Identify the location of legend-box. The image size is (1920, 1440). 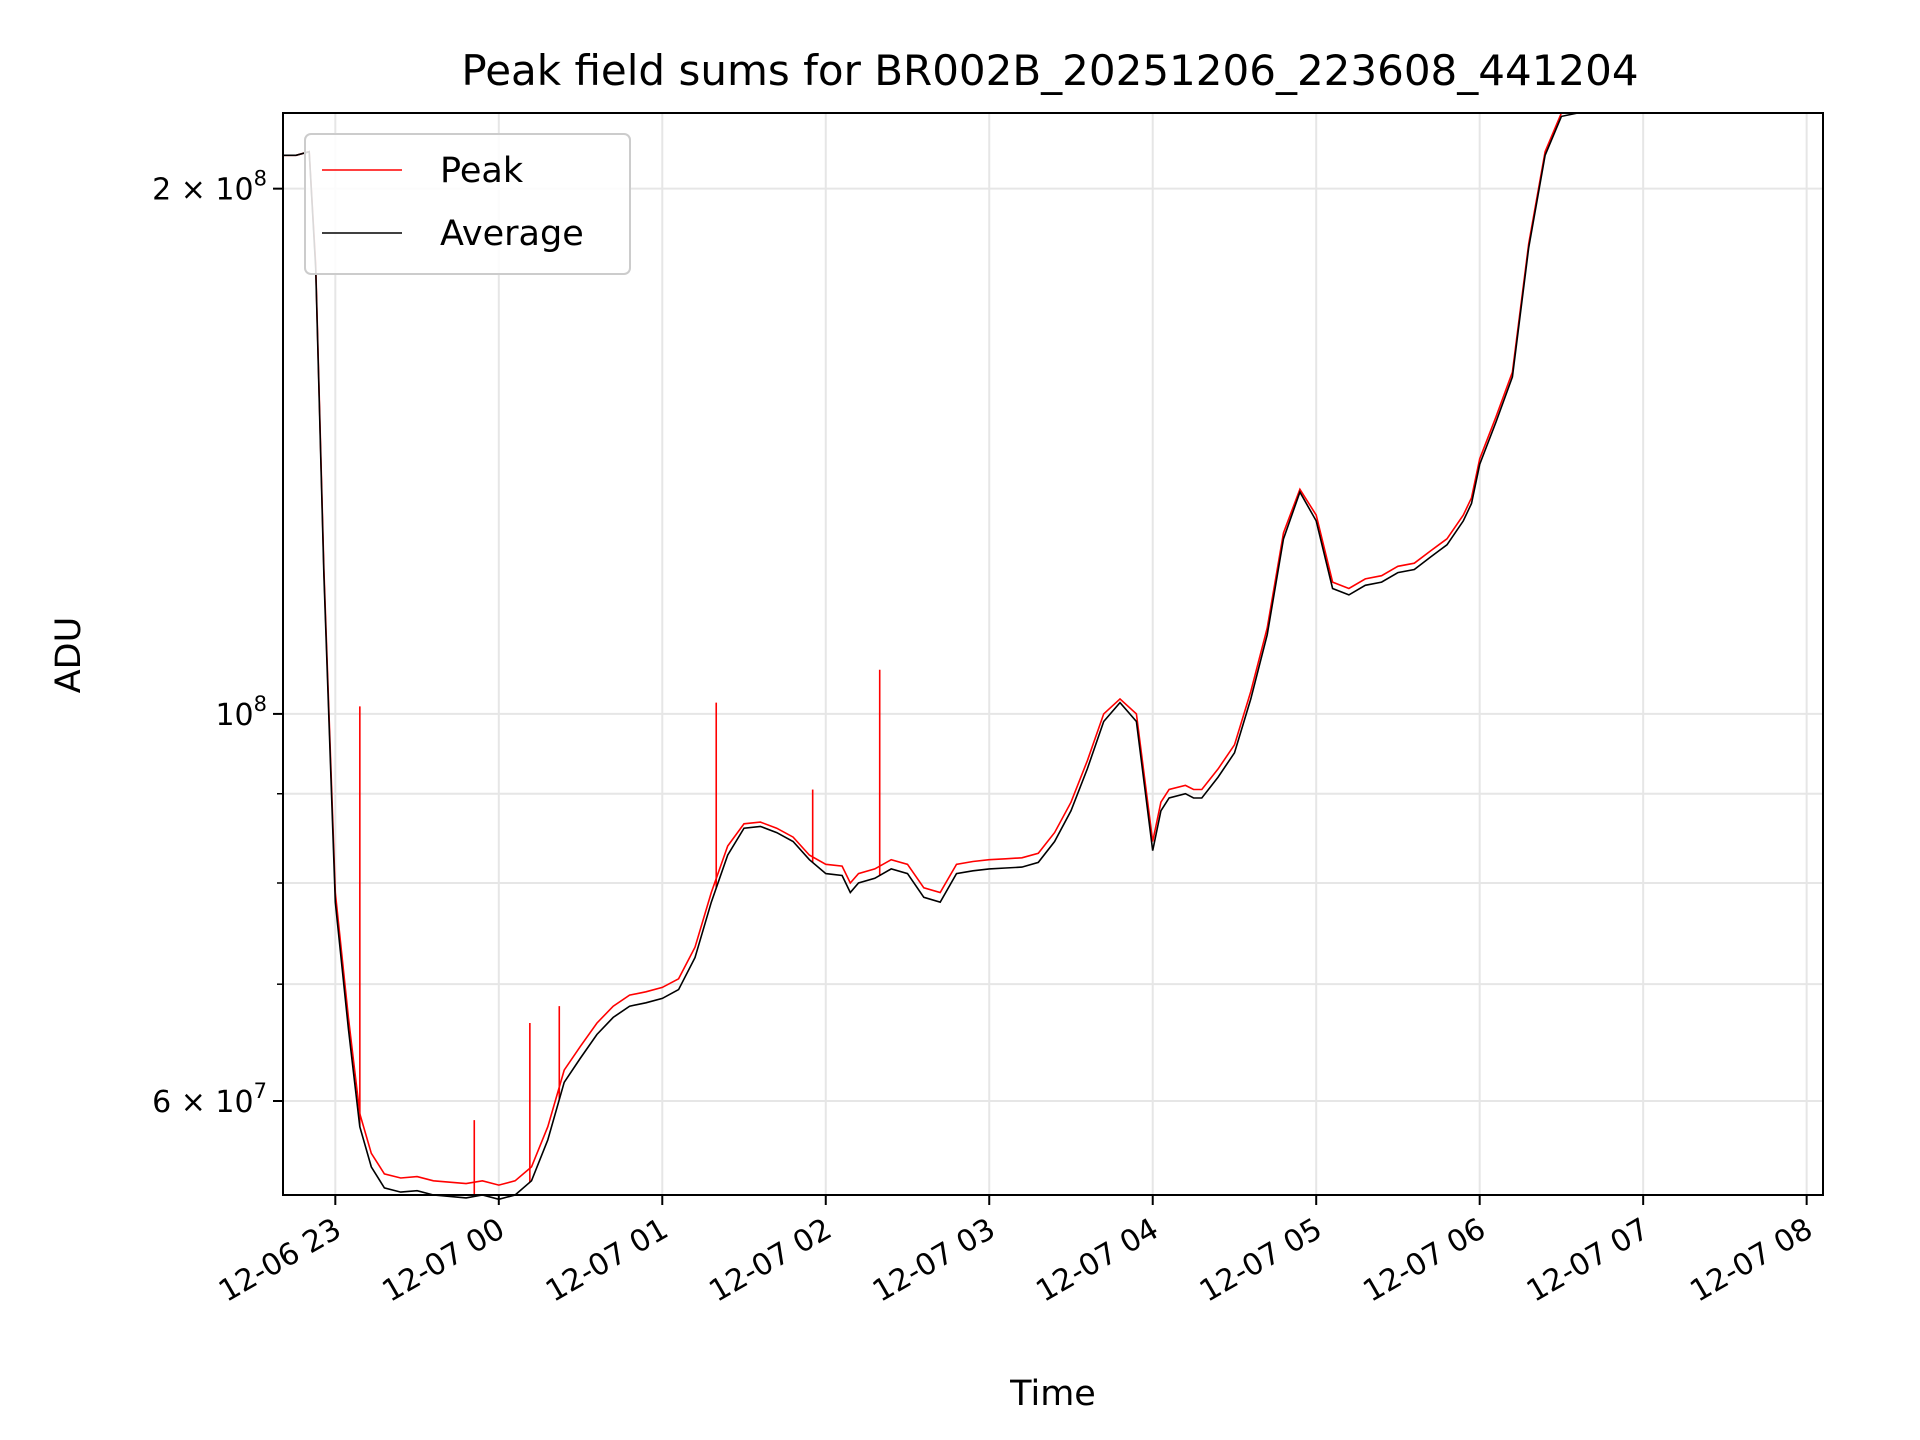
(467, 204).